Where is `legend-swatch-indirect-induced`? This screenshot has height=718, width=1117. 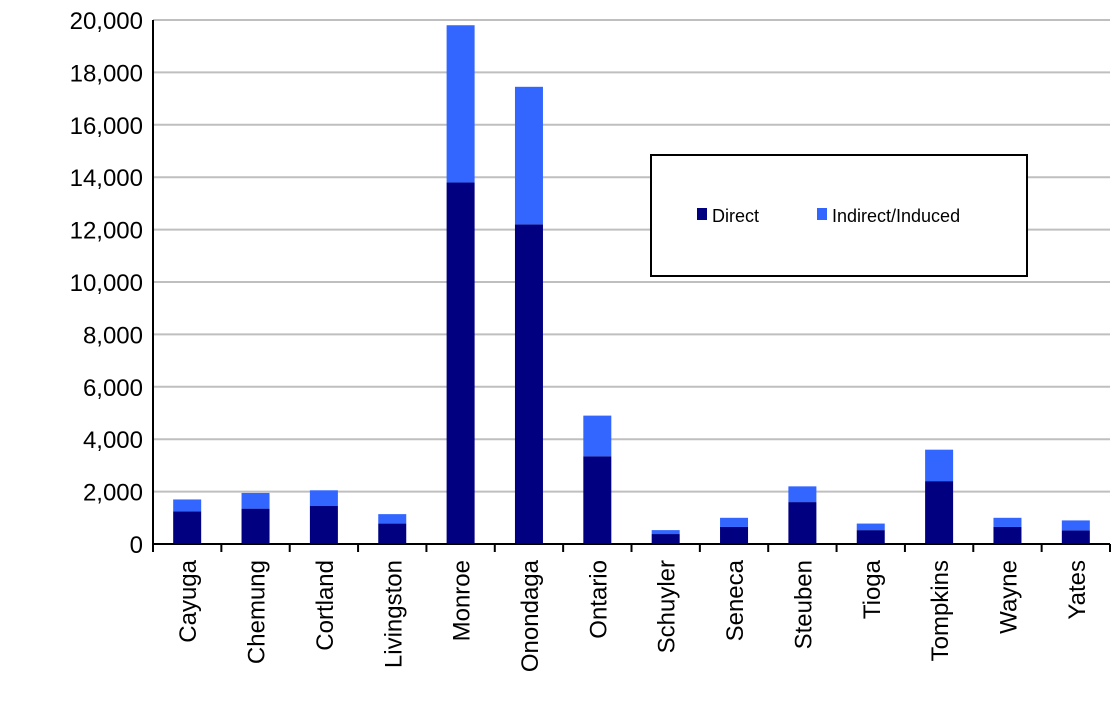
legend-swatch-indirect-induced is located at coordinates (822, 214).